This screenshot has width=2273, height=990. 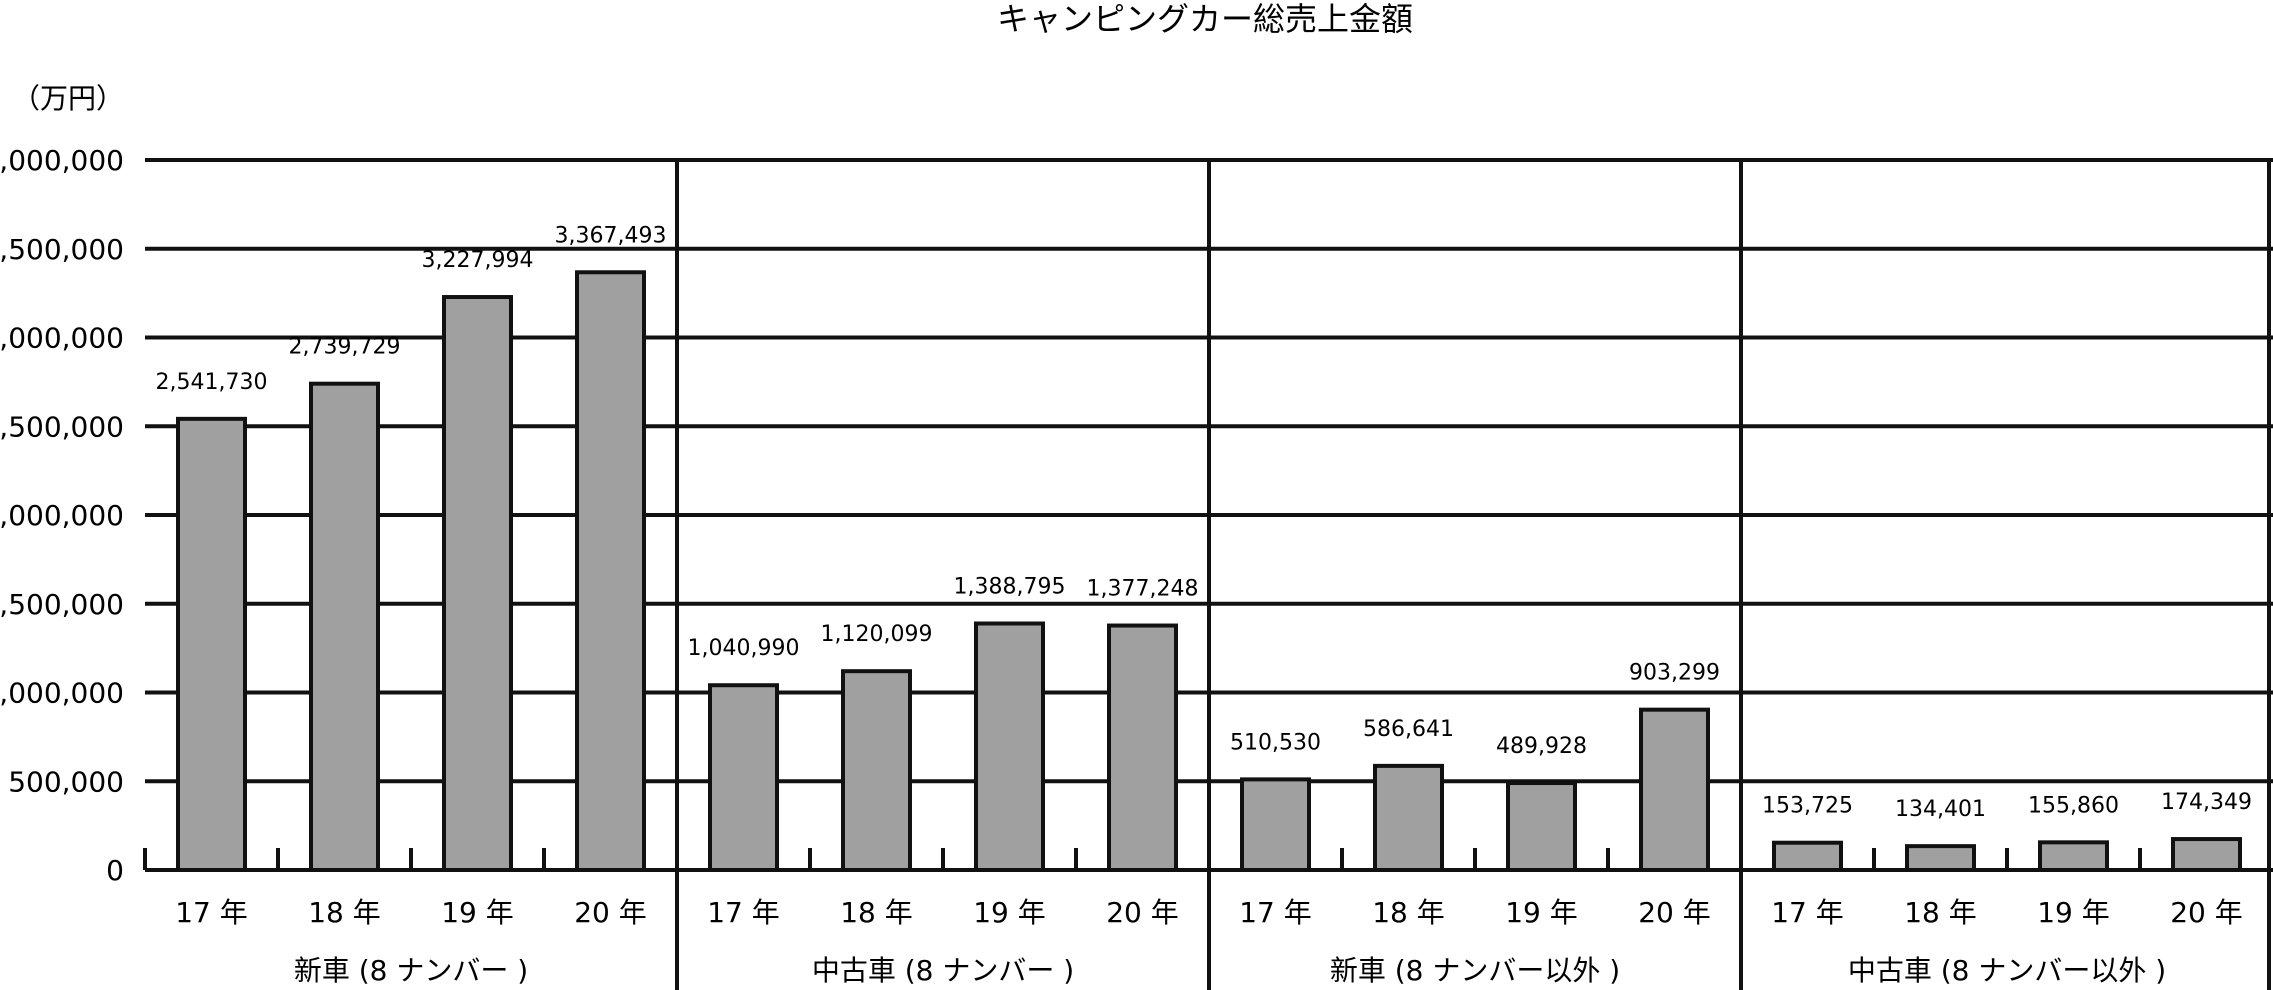 I want to click on bar-value-label: 134,401, so click(x=1940, y=809).